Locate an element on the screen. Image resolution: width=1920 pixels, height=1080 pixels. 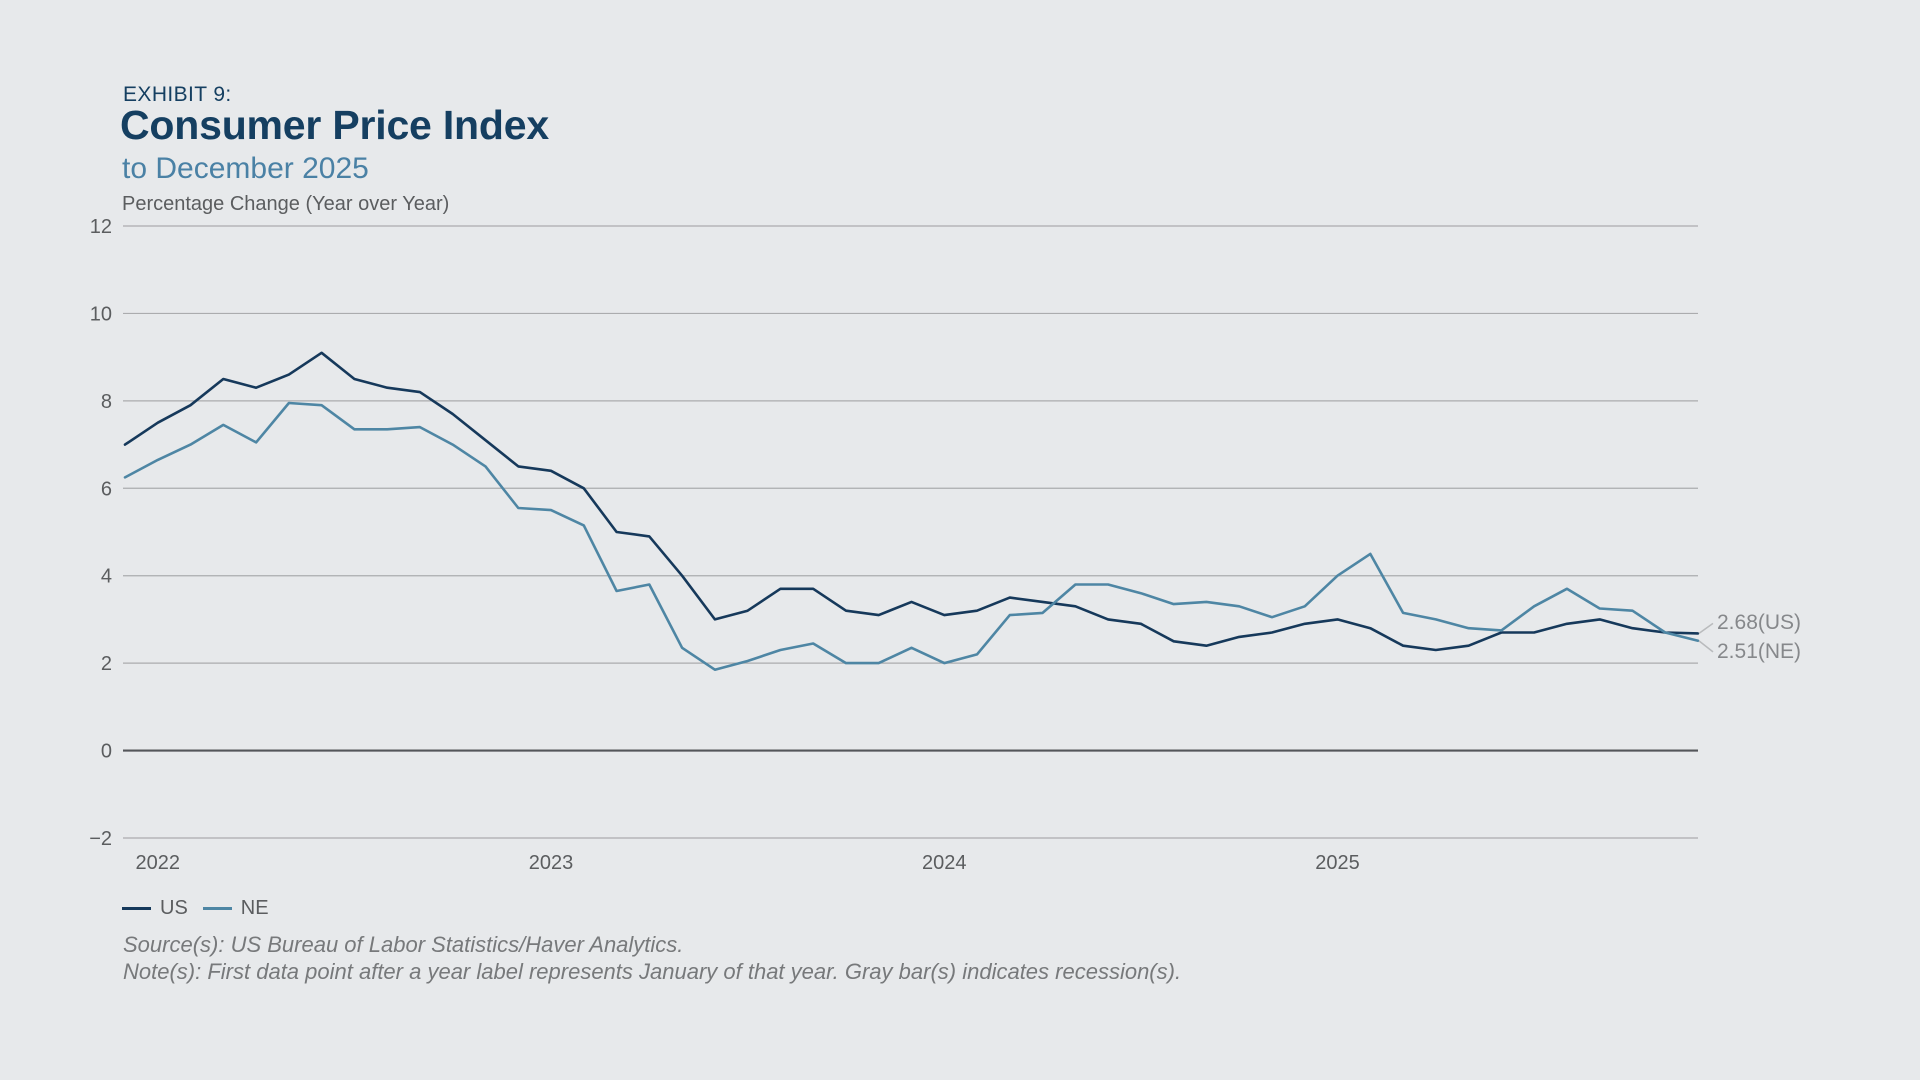
y-tick-label-10: 10 is located at coordinates (101, 314).